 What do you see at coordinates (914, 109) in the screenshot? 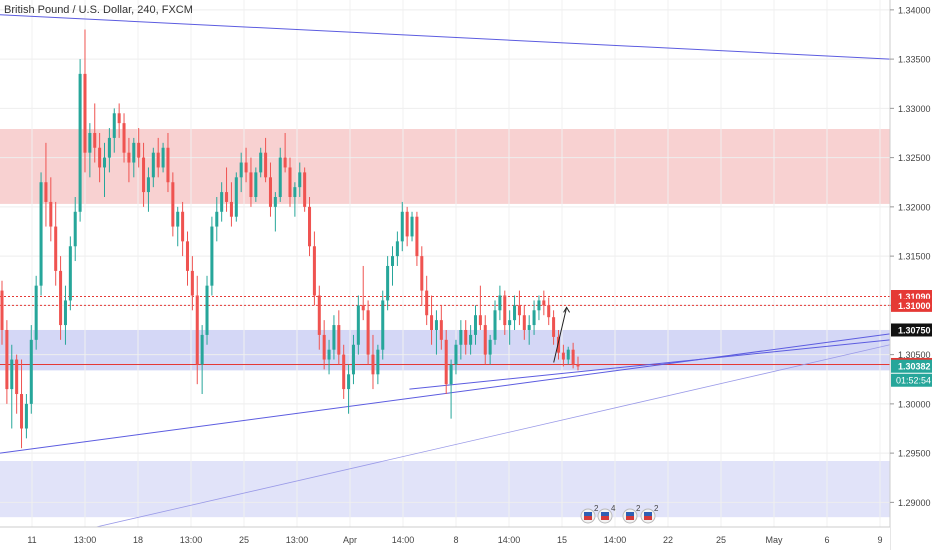
I see `price-tick-label: 1.33000` at bounding box center [914, 109].